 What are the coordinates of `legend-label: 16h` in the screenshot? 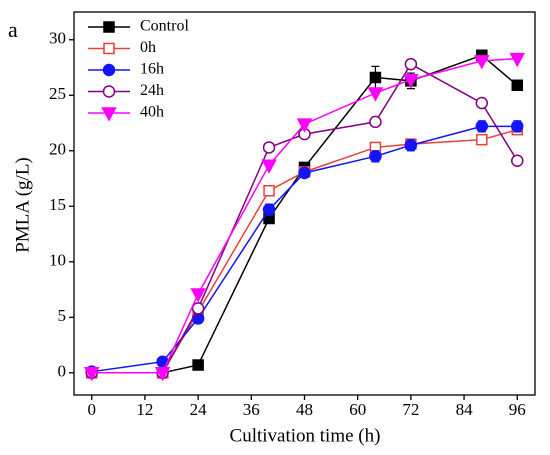 It's located at (152, 69).